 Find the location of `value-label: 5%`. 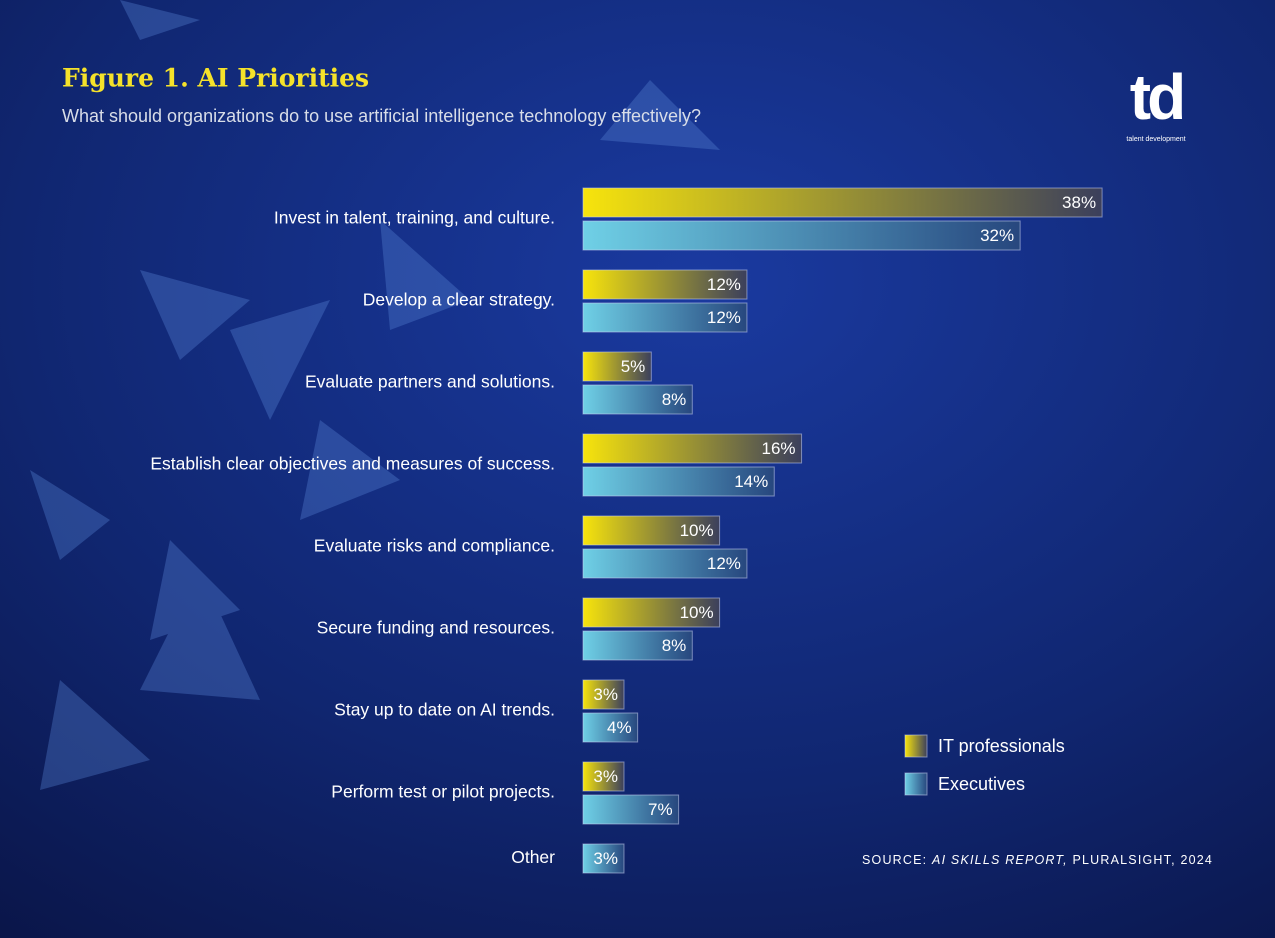

value-label: 5% is located at coordinates (633, 366).